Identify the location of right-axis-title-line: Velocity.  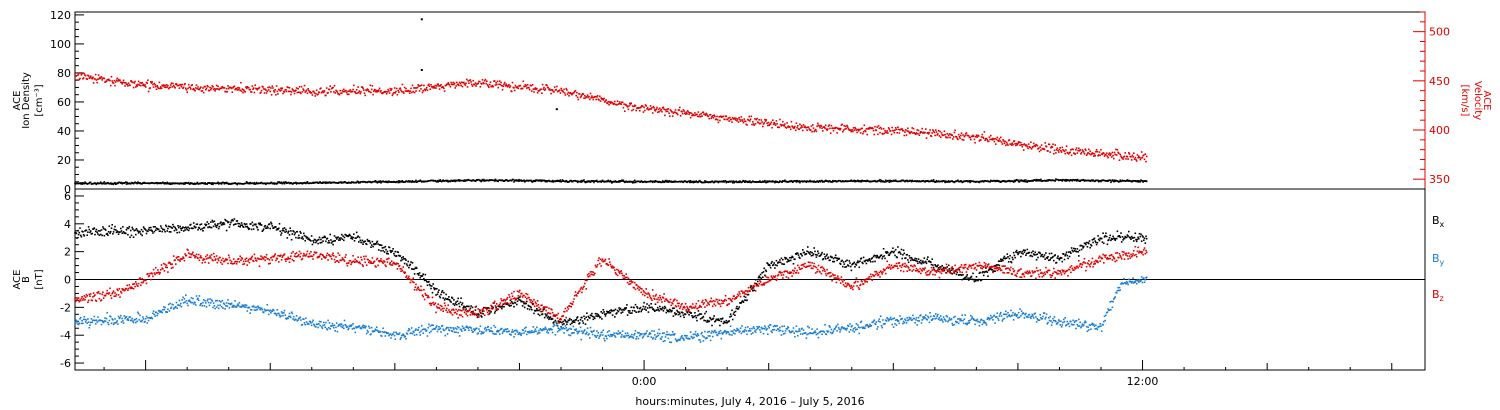
(1477, 100).